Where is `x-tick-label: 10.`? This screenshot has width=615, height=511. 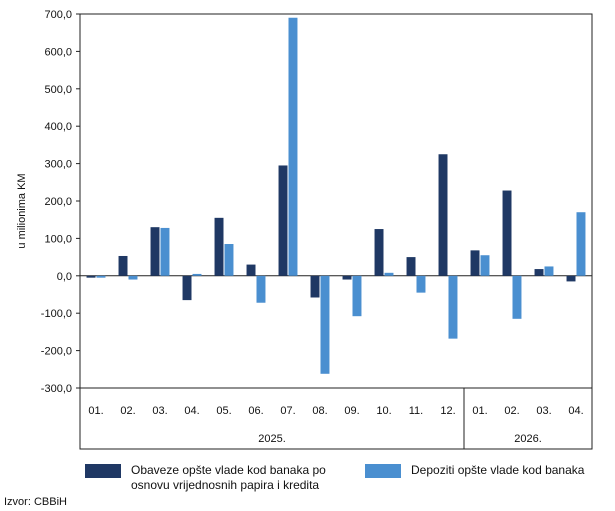 x-tick-label: 10. is located at coordinates (383, 411).